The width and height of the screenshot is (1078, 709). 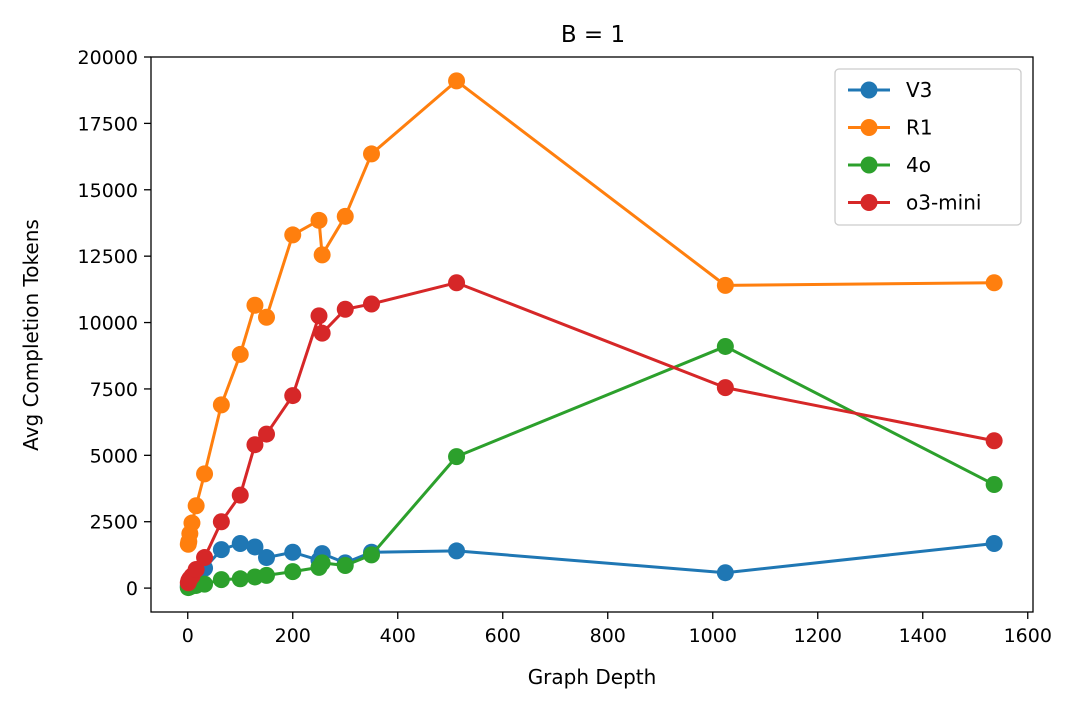 I want to click on y-tick-label: 5000, so click(x=114, y=456).